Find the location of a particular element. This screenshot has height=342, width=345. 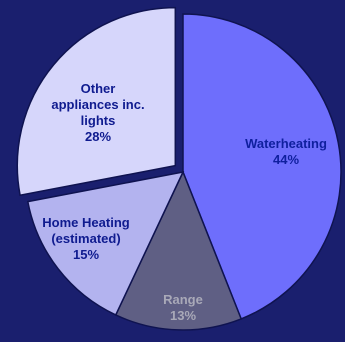

slice-label-line: 28% is located at coordinates (98, 136).